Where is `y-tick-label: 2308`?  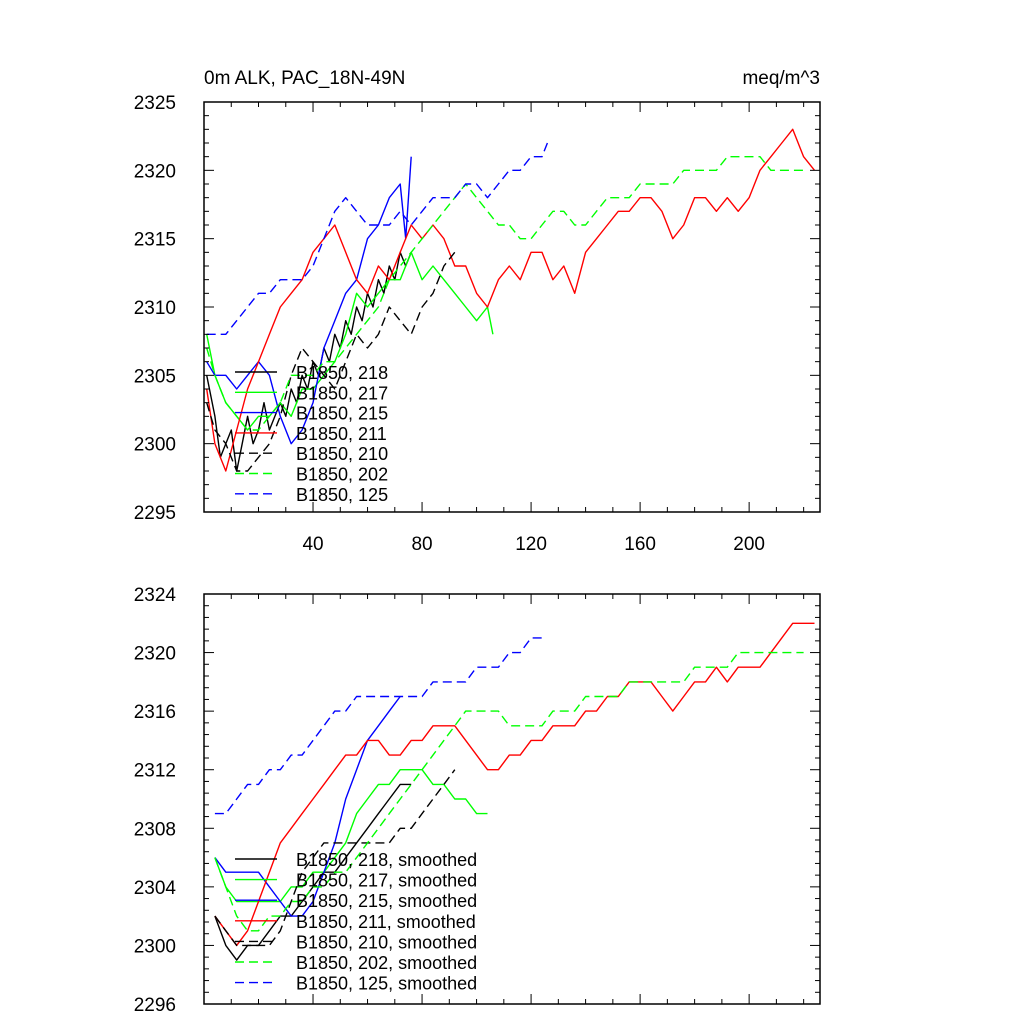
y-tick-label: 2308 is located at coordinates (155, 829).